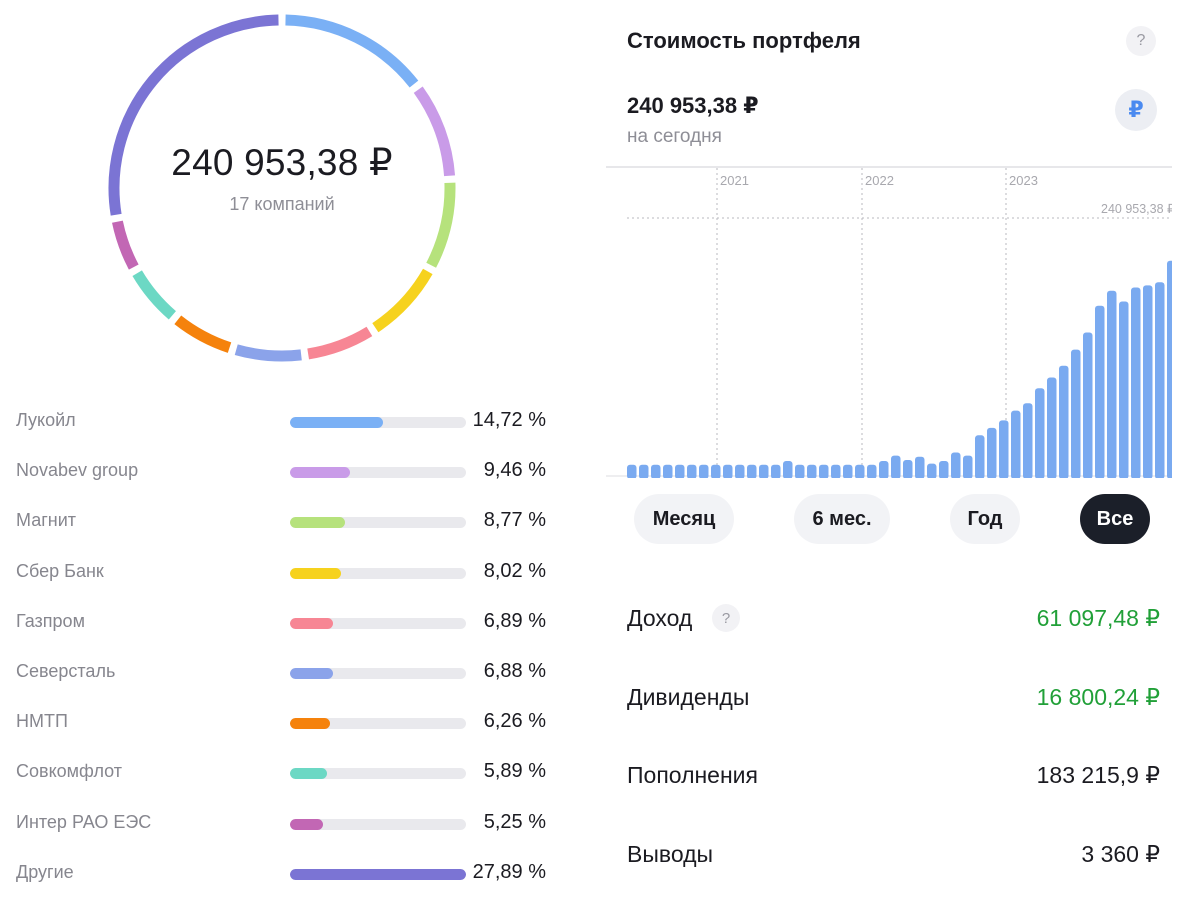 The height and width of the screenshot is (924, 1178). What do you see at coordinates (286, 573) in the screenshot?
I see `allocation-row: Сбер Банк 8,02 %` at bounding box center [286, 573].